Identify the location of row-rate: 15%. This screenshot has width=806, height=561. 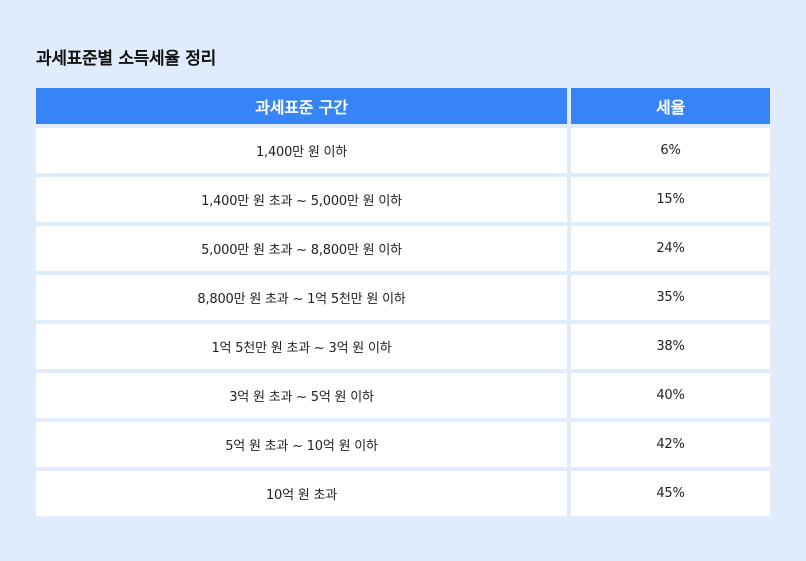
(670, 199).